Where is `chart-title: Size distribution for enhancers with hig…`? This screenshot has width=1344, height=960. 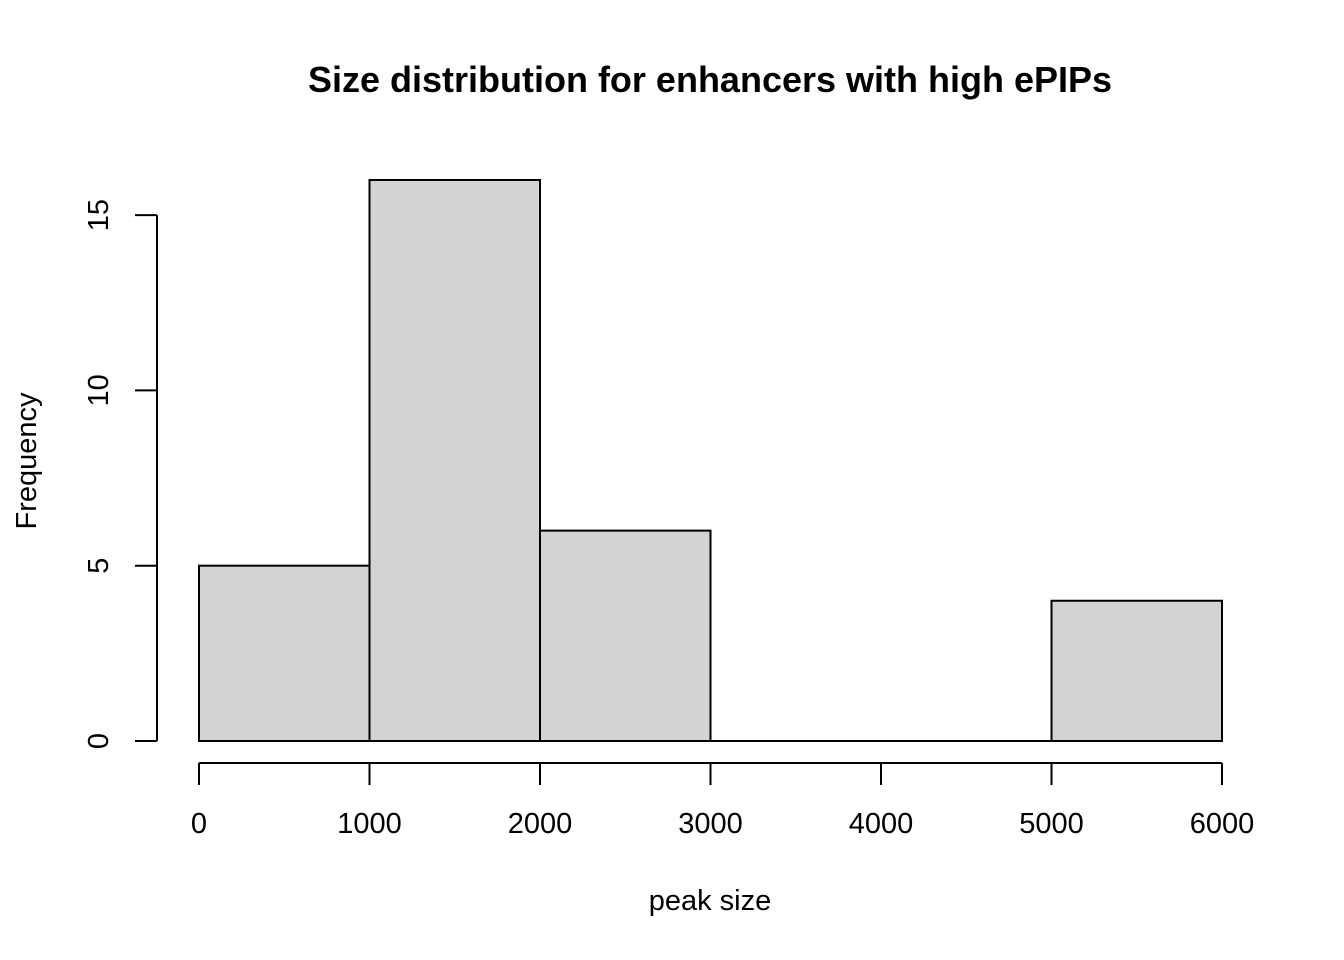 chart-title: Size distribution for enhancers with hig… is located at coordinates (710, 79).